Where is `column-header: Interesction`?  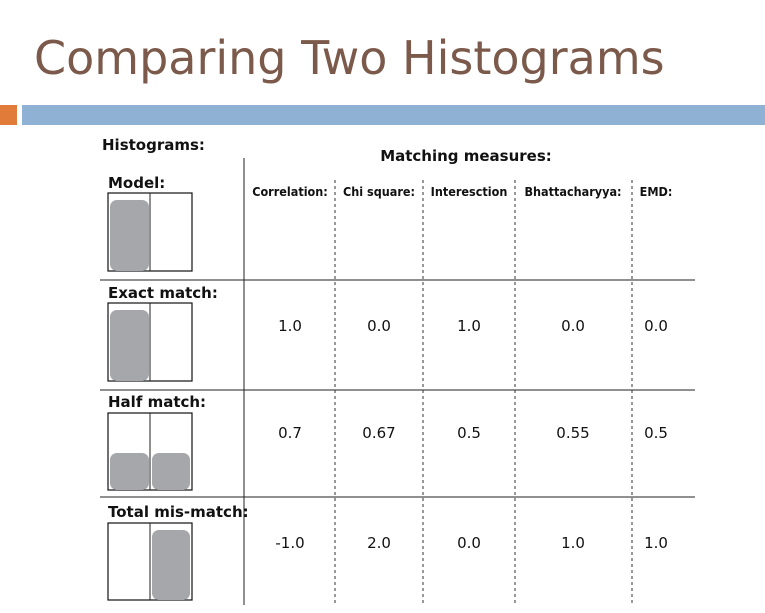 column-header: Interesction is located at coordinates (469, 191).